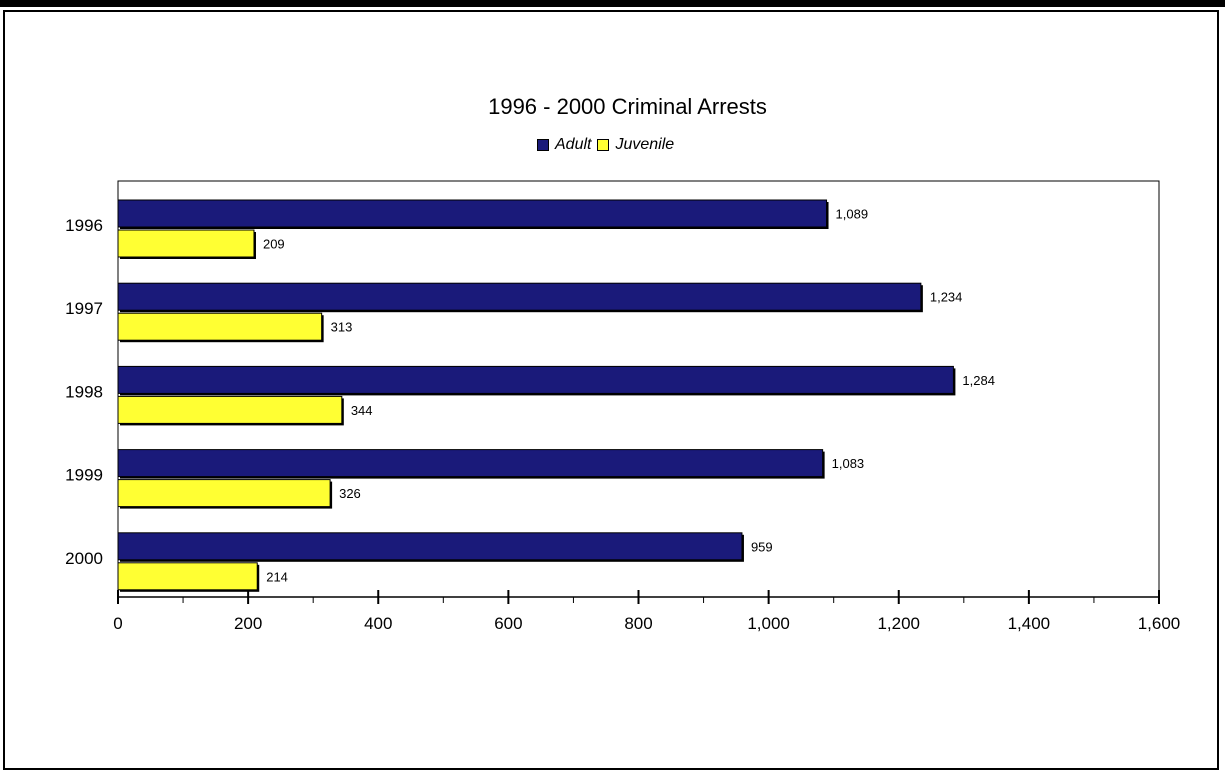 This screenshot has height=770, width=1225. Describe the element at coordinates (535, 379) in the screenshot. I see `bar-adult-1998` at that location.